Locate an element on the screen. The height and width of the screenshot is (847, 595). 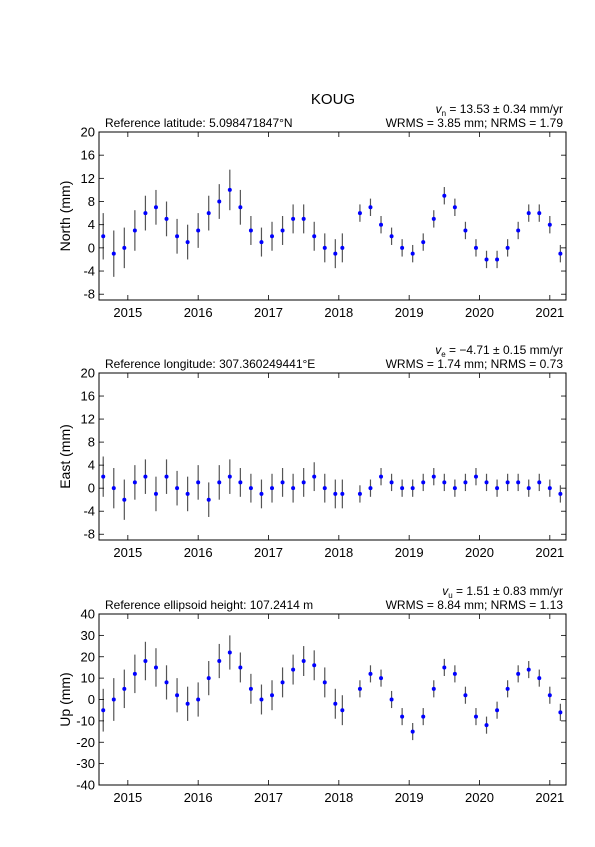
velocity-text: = 1.51 ± 0.83 mm/yr is located at coordinates (508, 591).